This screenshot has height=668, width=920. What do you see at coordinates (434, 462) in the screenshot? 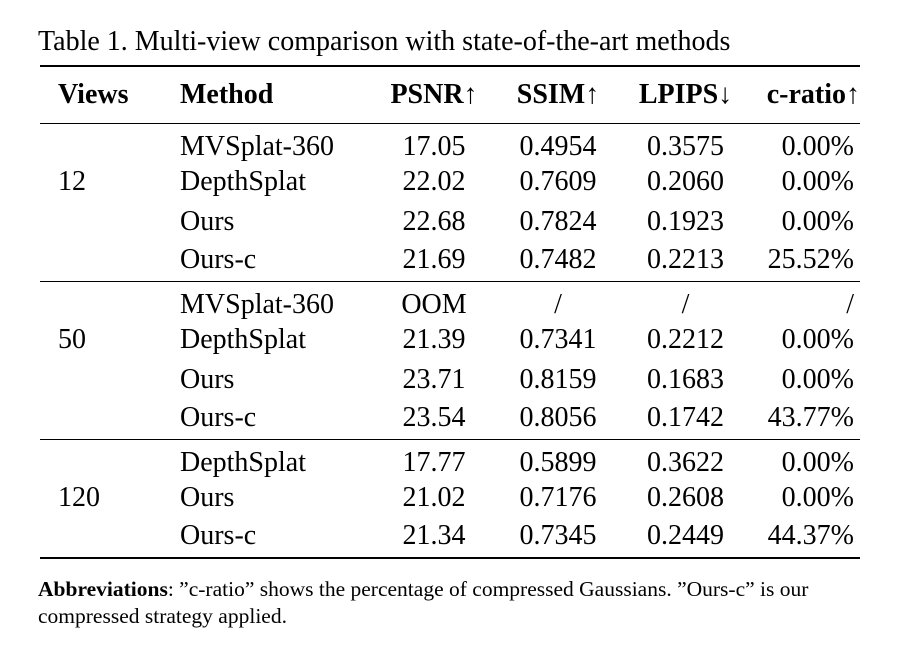
I see `cell-psnr: 17.77` at bounding box center [434, 462].